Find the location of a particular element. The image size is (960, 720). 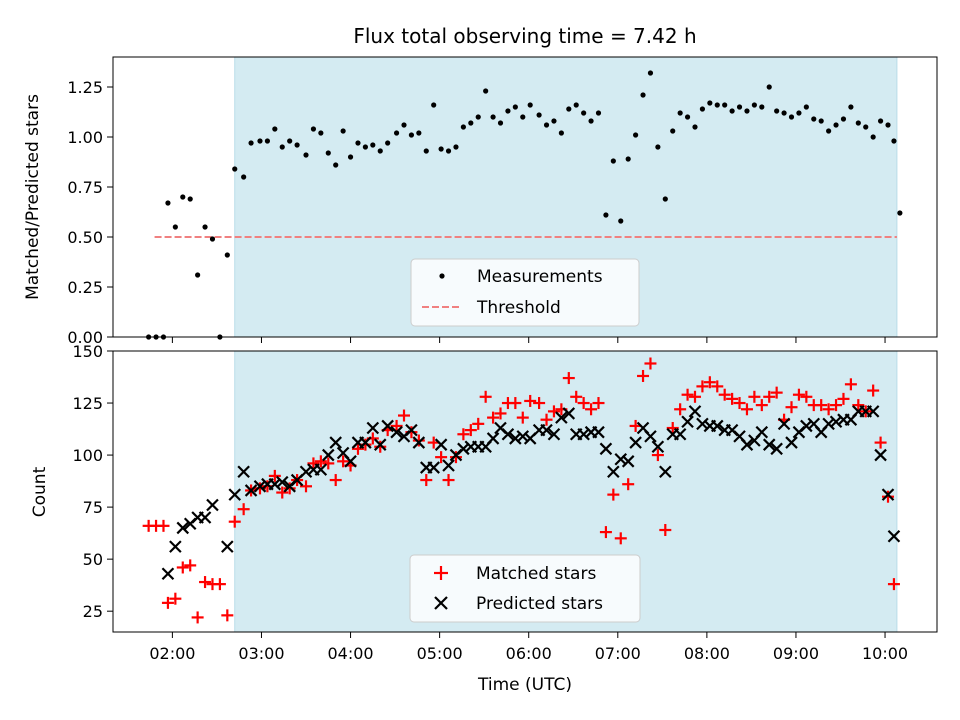

top-y-axis: 0.00 0.25 0.50 0.75 1.00 1.25 is located at coordinates (90, 212).